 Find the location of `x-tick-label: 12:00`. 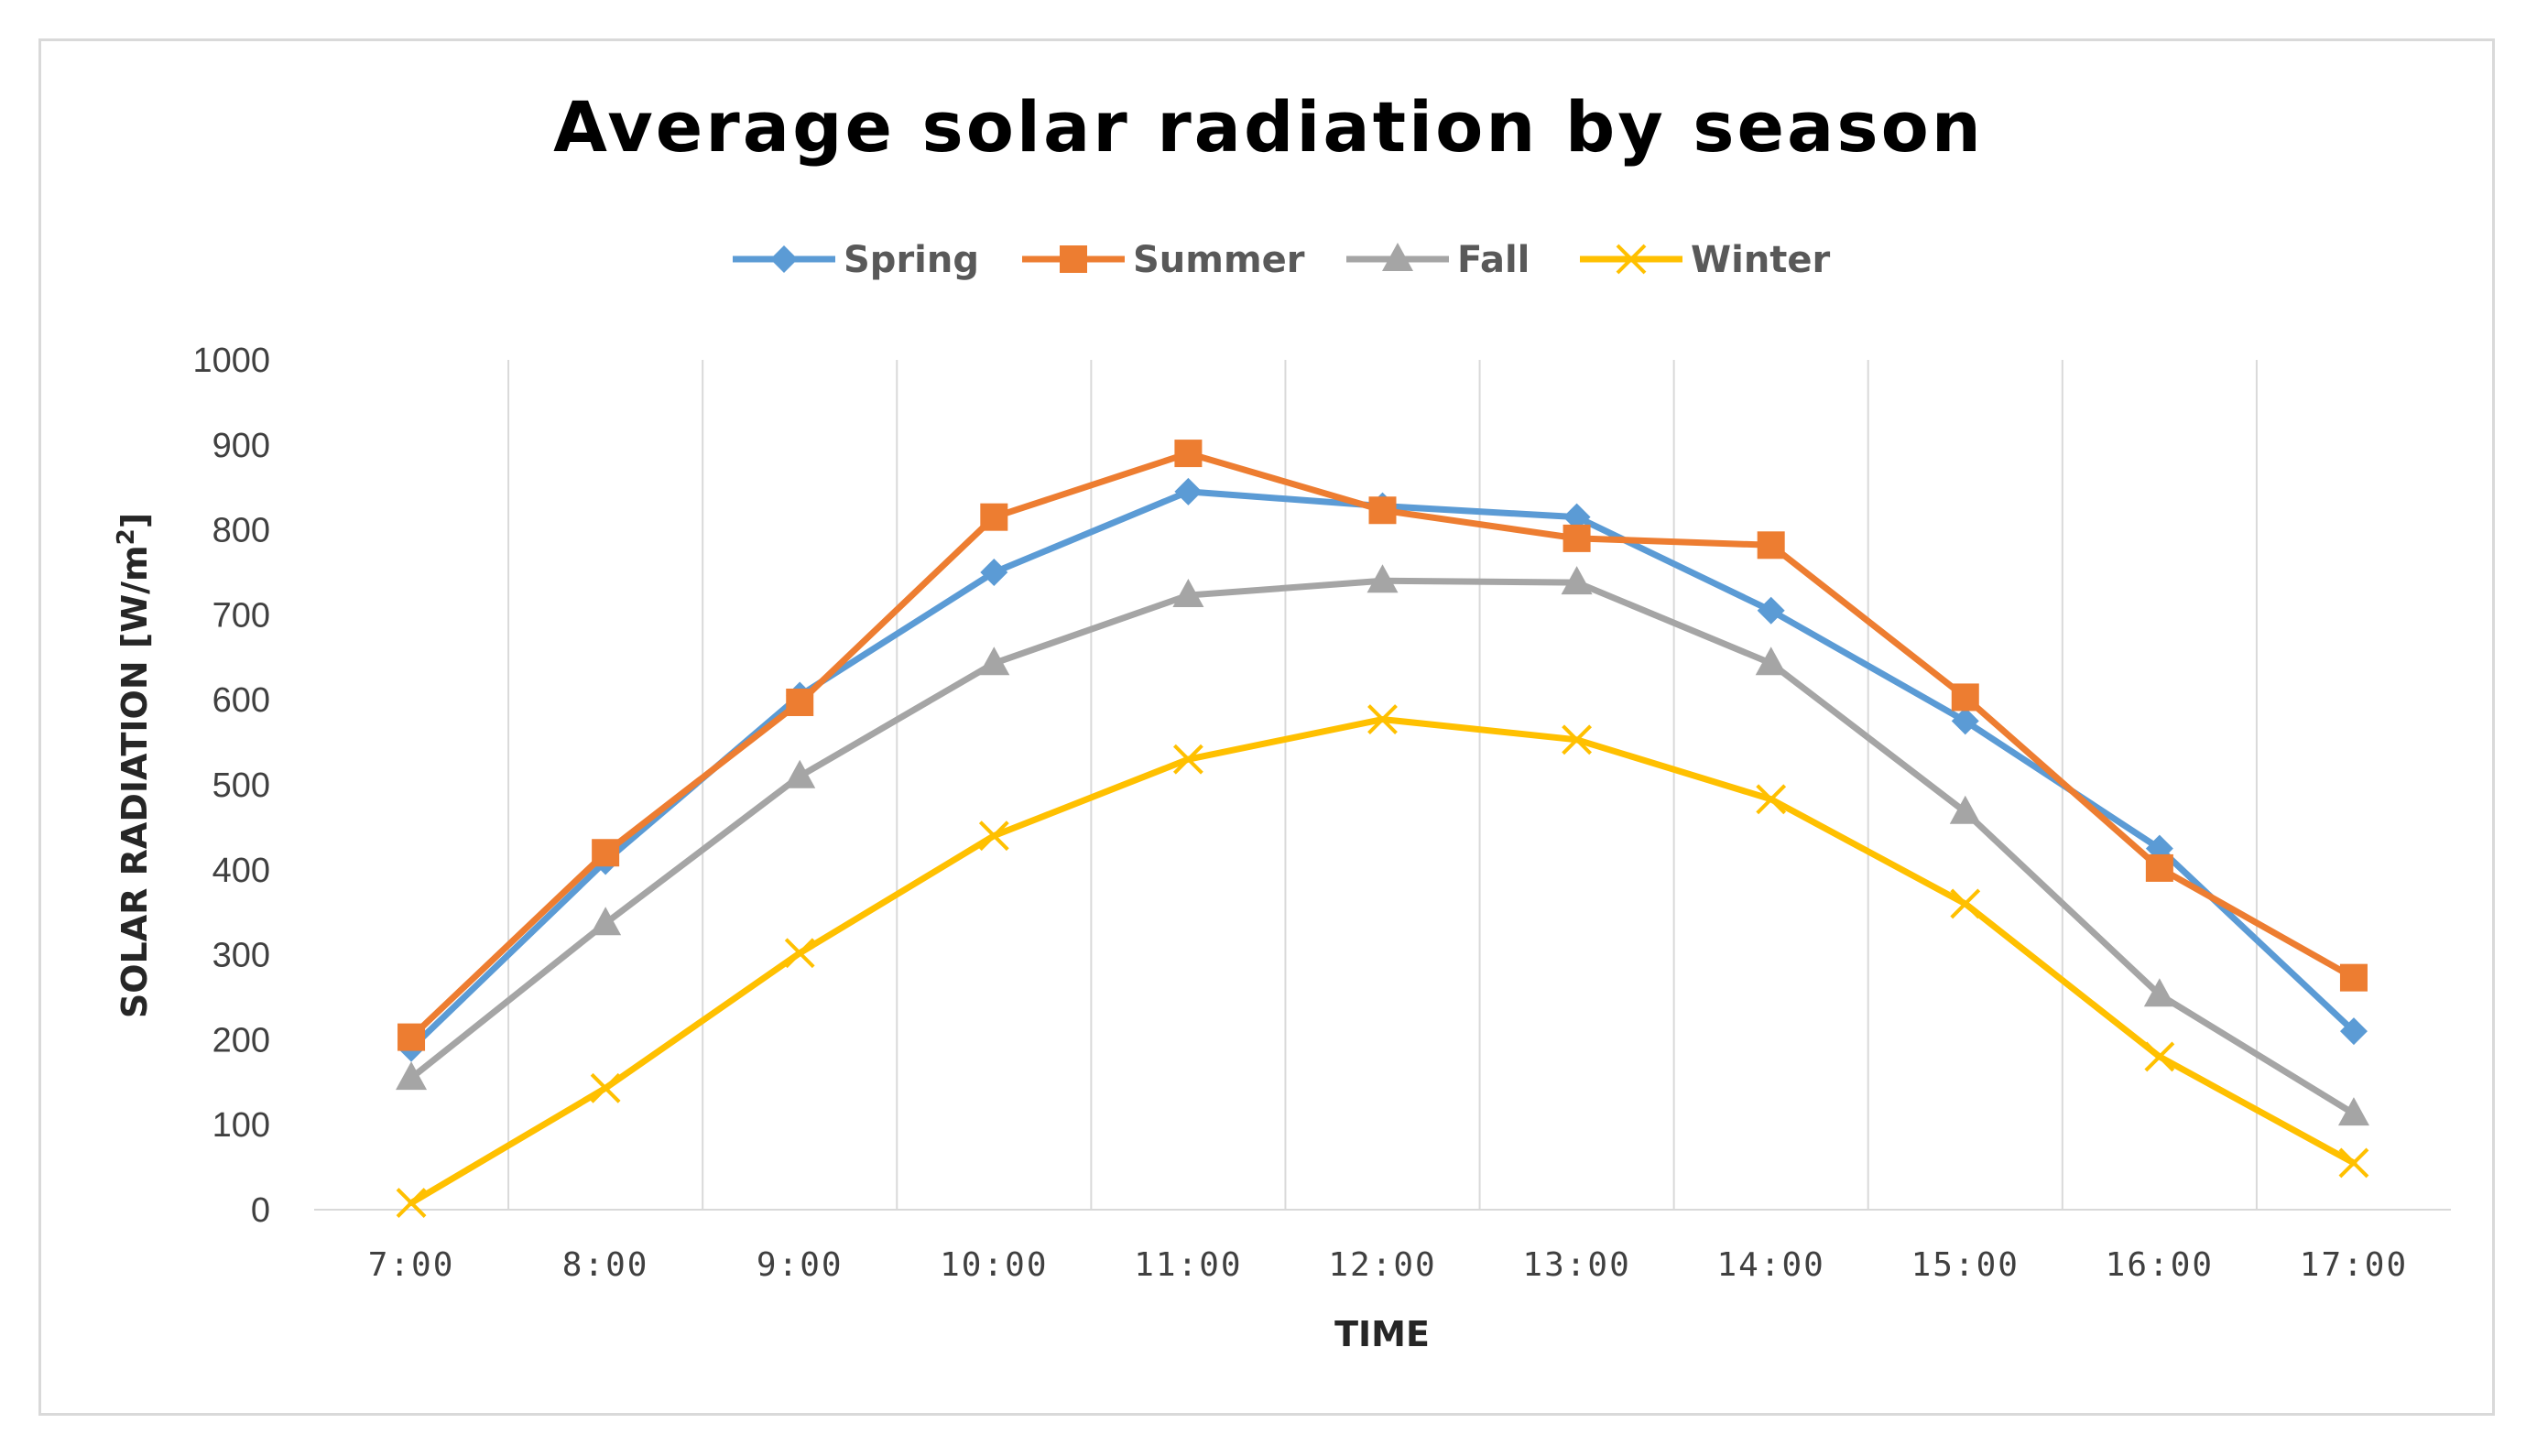

x-tick-label: 12:00 is located at coordinates (1382, 1265).